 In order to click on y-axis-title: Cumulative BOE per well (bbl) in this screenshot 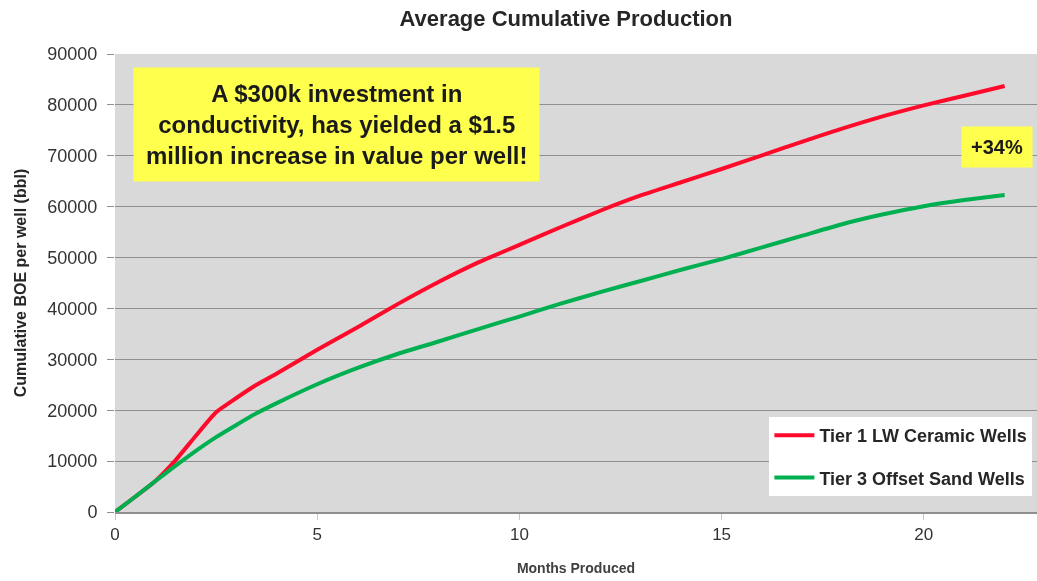, I will do `click(21, 283)`.